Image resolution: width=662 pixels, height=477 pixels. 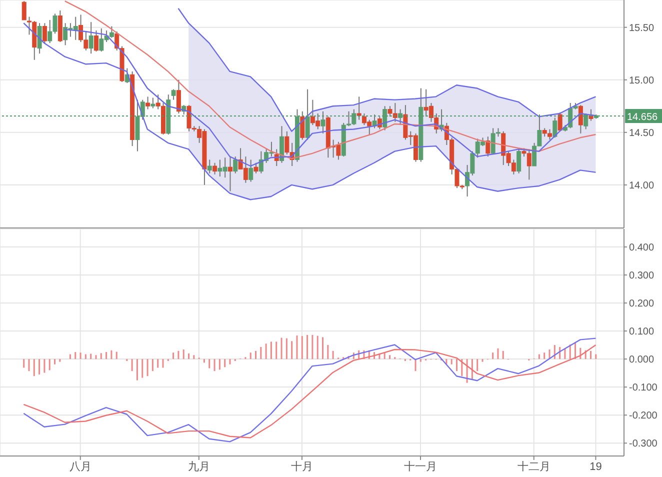 What do you see at coordinates (533, 466) in the screenshot?
I see `x-tick-label: 十二月` at bounding box center [533, 466].